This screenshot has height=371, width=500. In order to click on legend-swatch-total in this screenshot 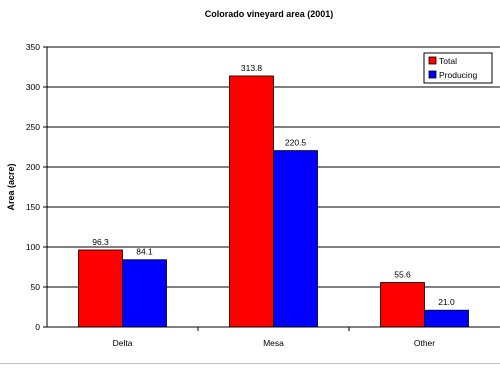, I will do `click(432, 60)`.